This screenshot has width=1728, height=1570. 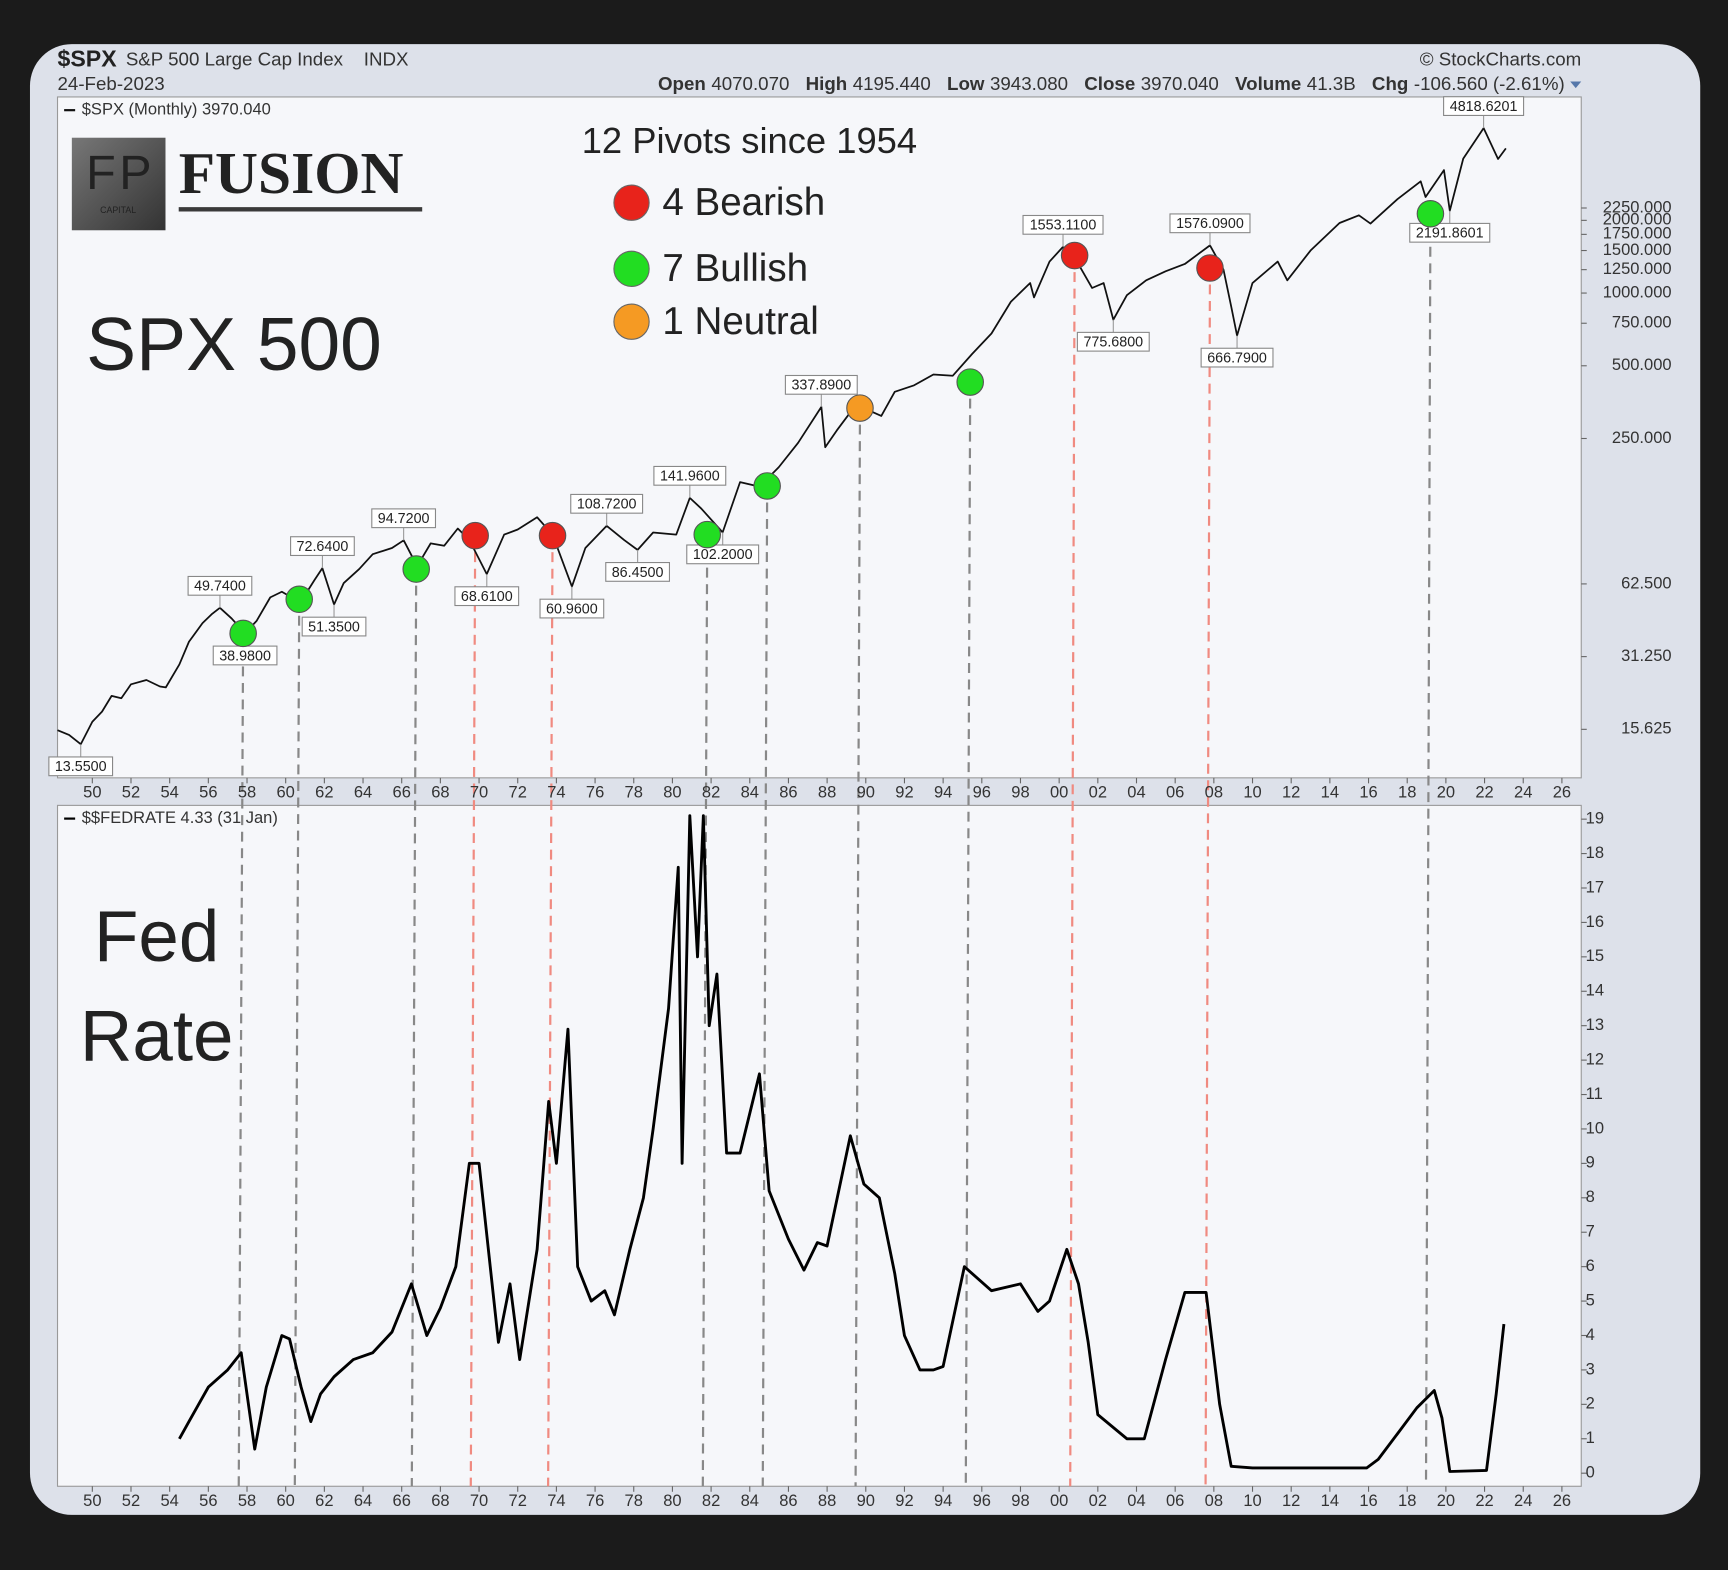 I want to click on quote-label: Open, so click(x=682, y=83).